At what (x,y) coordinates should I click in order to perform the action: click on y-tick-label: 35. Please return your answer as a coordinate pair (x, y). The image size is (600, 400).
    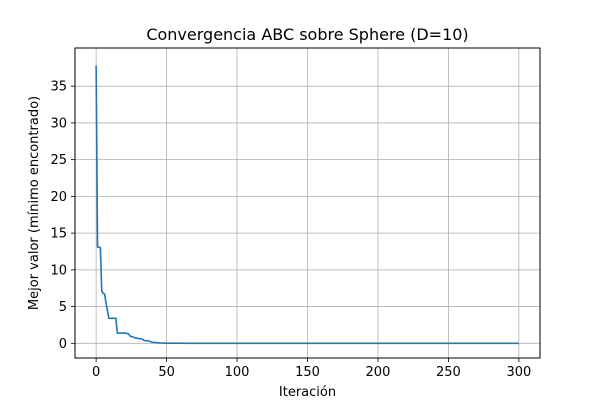
    Looking at the image, I should click on (58, 87).